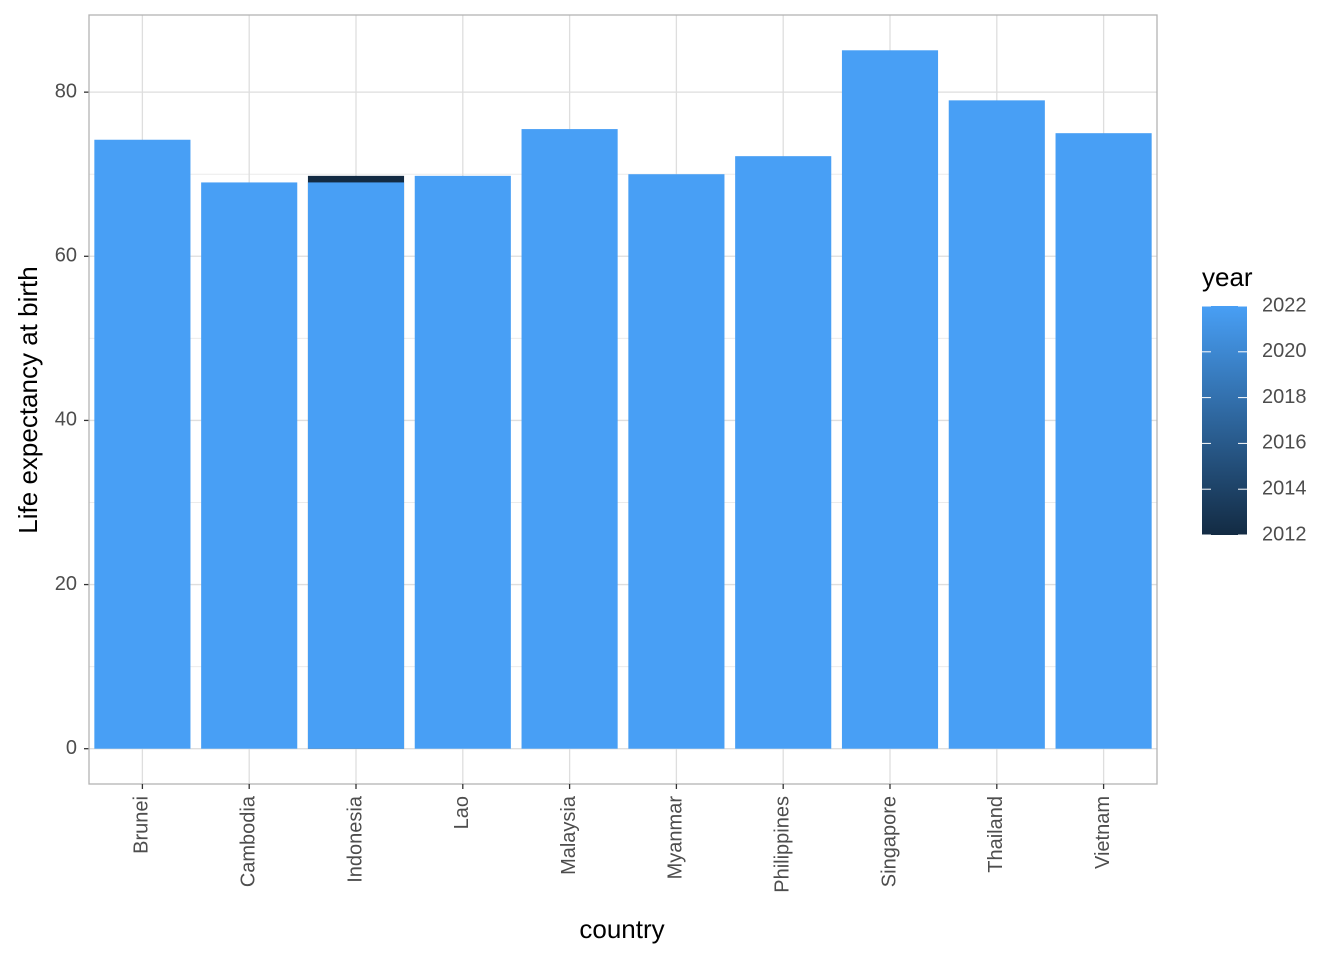 The width and height of the screenshot is (1344, 960). I want to click on x-tick-label: Cambodia, so click(248, 841).